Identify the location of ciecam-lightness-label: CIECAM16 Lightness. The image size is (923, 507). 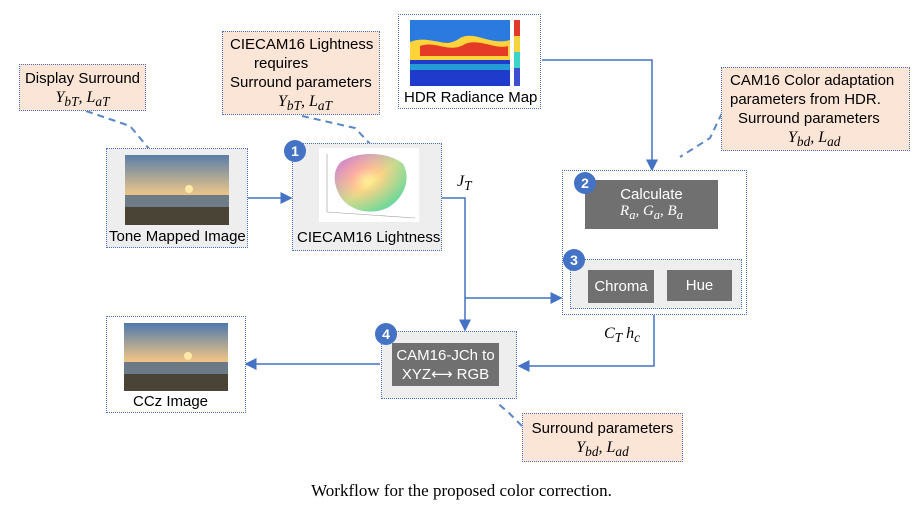
(369, 237).